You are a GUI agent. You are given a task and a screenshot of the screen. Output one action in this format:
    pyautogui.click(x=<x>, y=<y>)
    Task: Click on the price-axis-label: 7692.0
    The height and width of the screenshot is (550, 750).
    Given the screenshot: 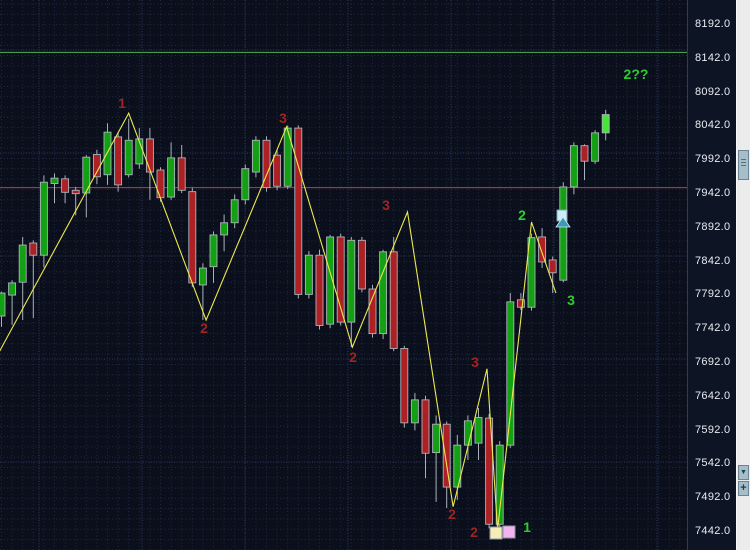 What is the action you would take?
    pyautogui.click(x=713, y=362)
    